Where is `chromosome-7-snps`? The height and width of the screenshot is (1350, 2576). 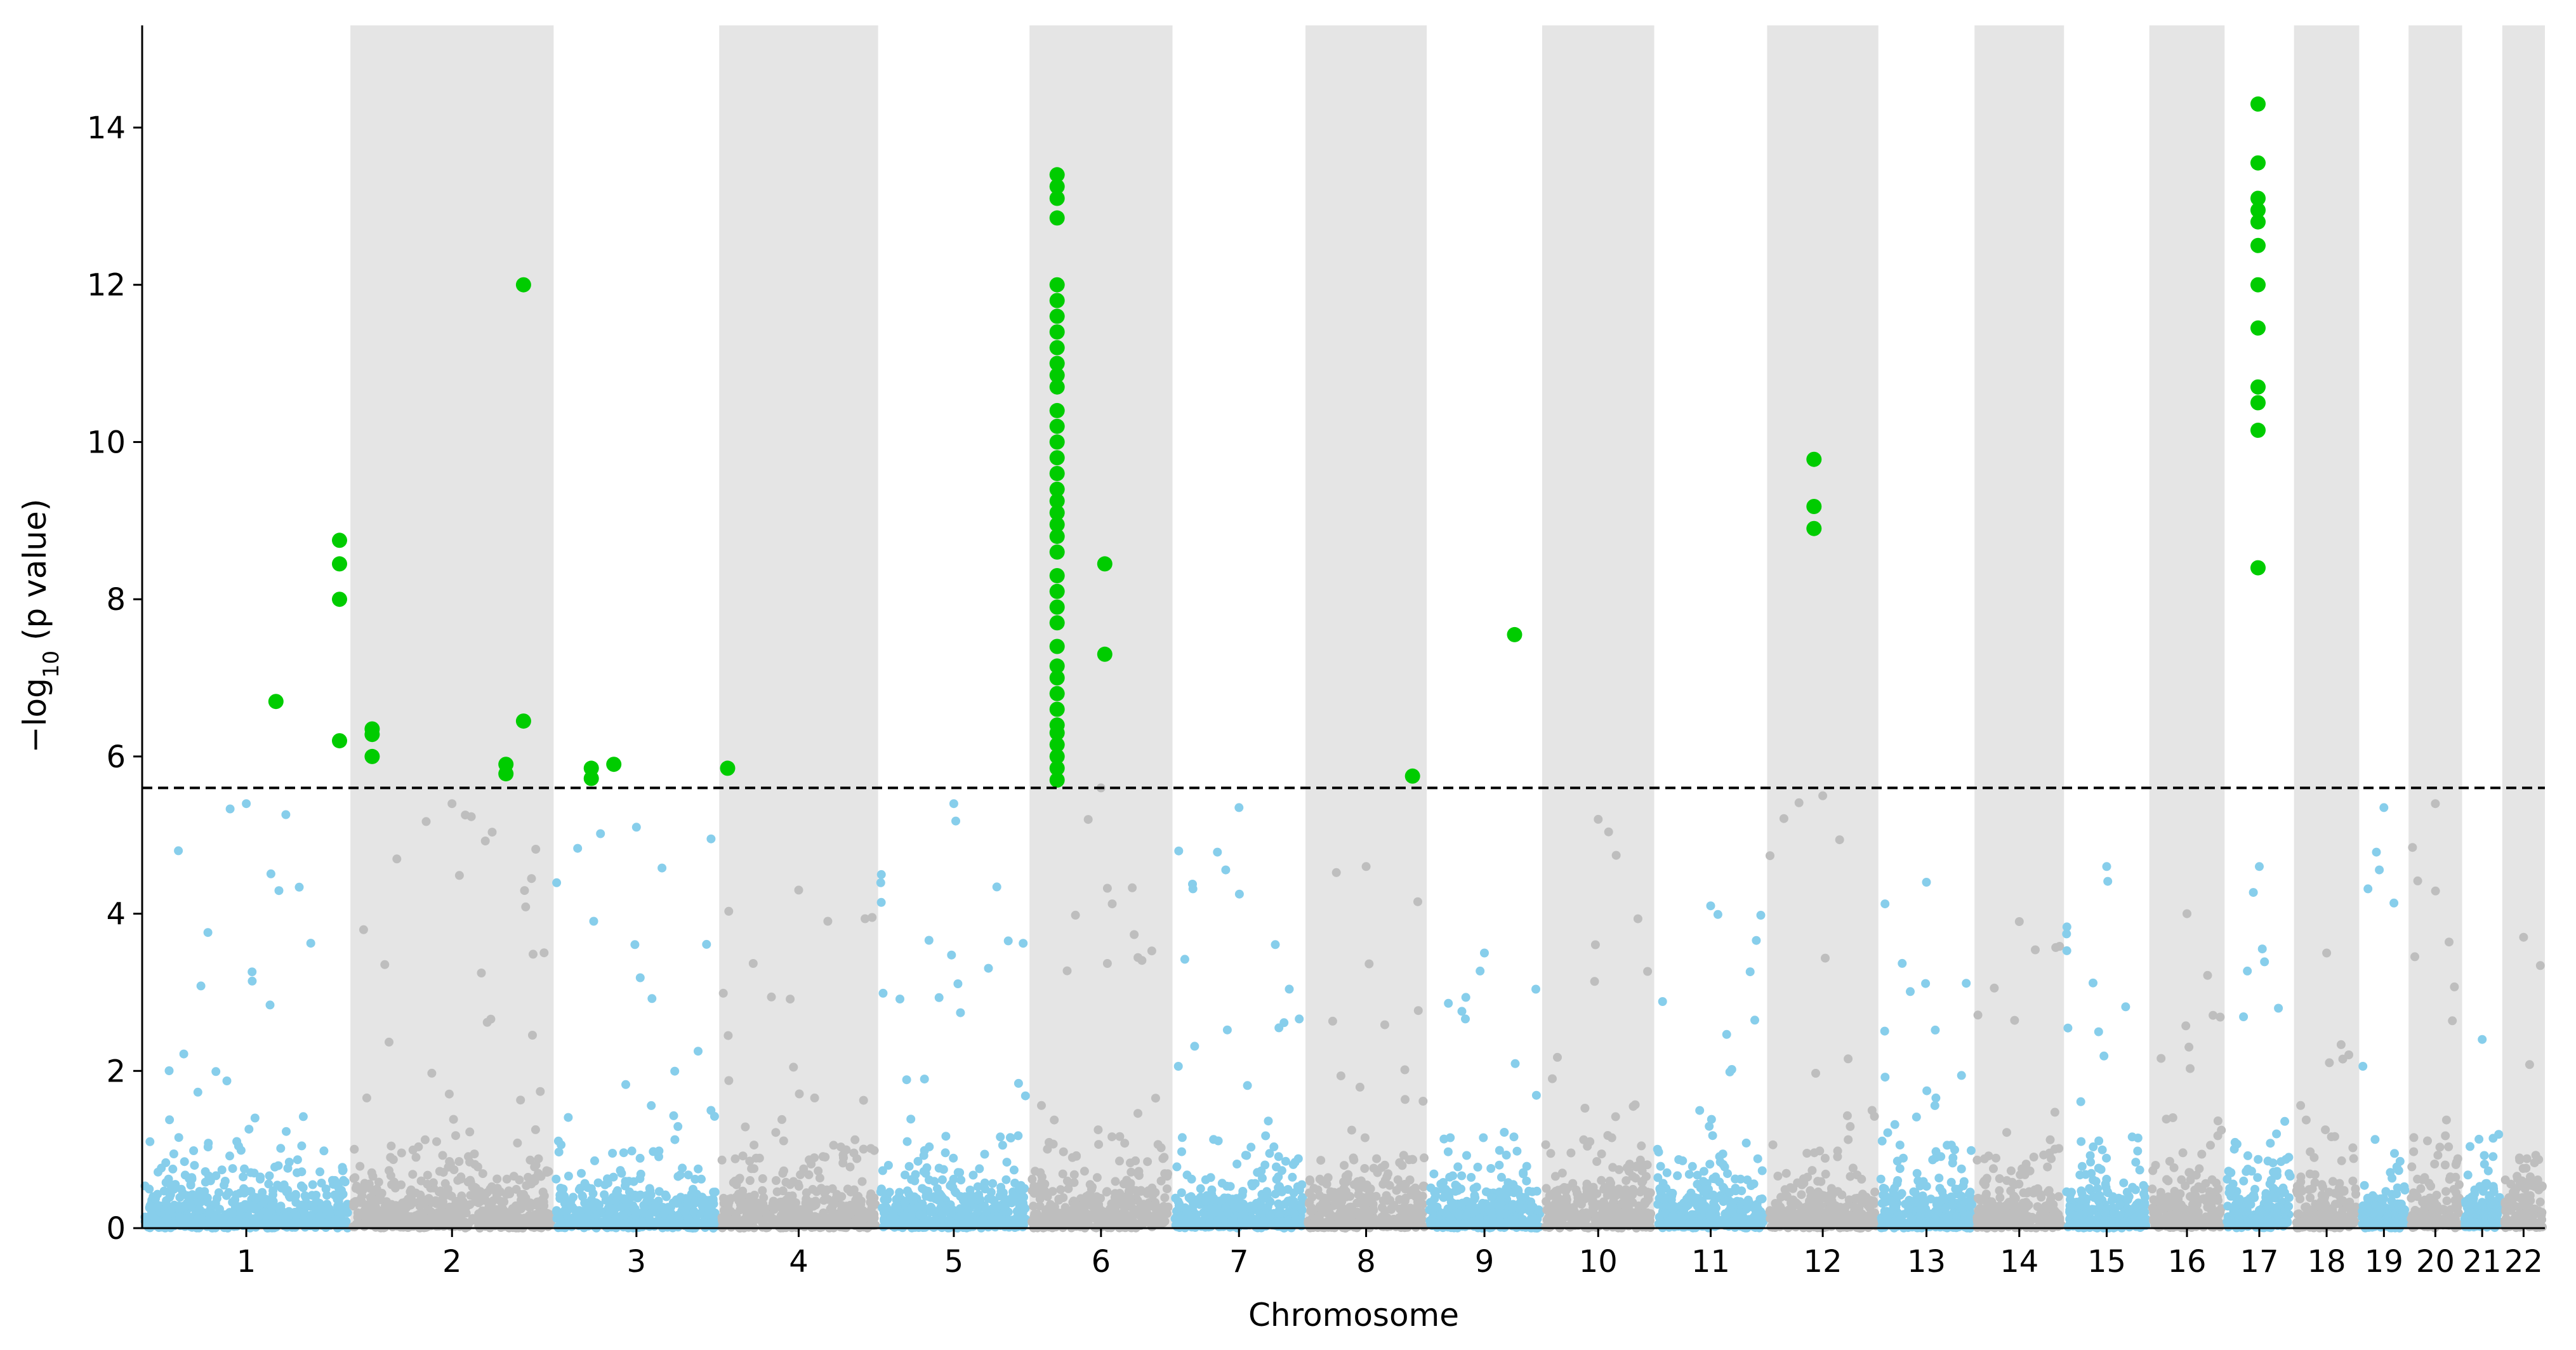
chromosome-7-snps is located at coordinates (1239, 1018).